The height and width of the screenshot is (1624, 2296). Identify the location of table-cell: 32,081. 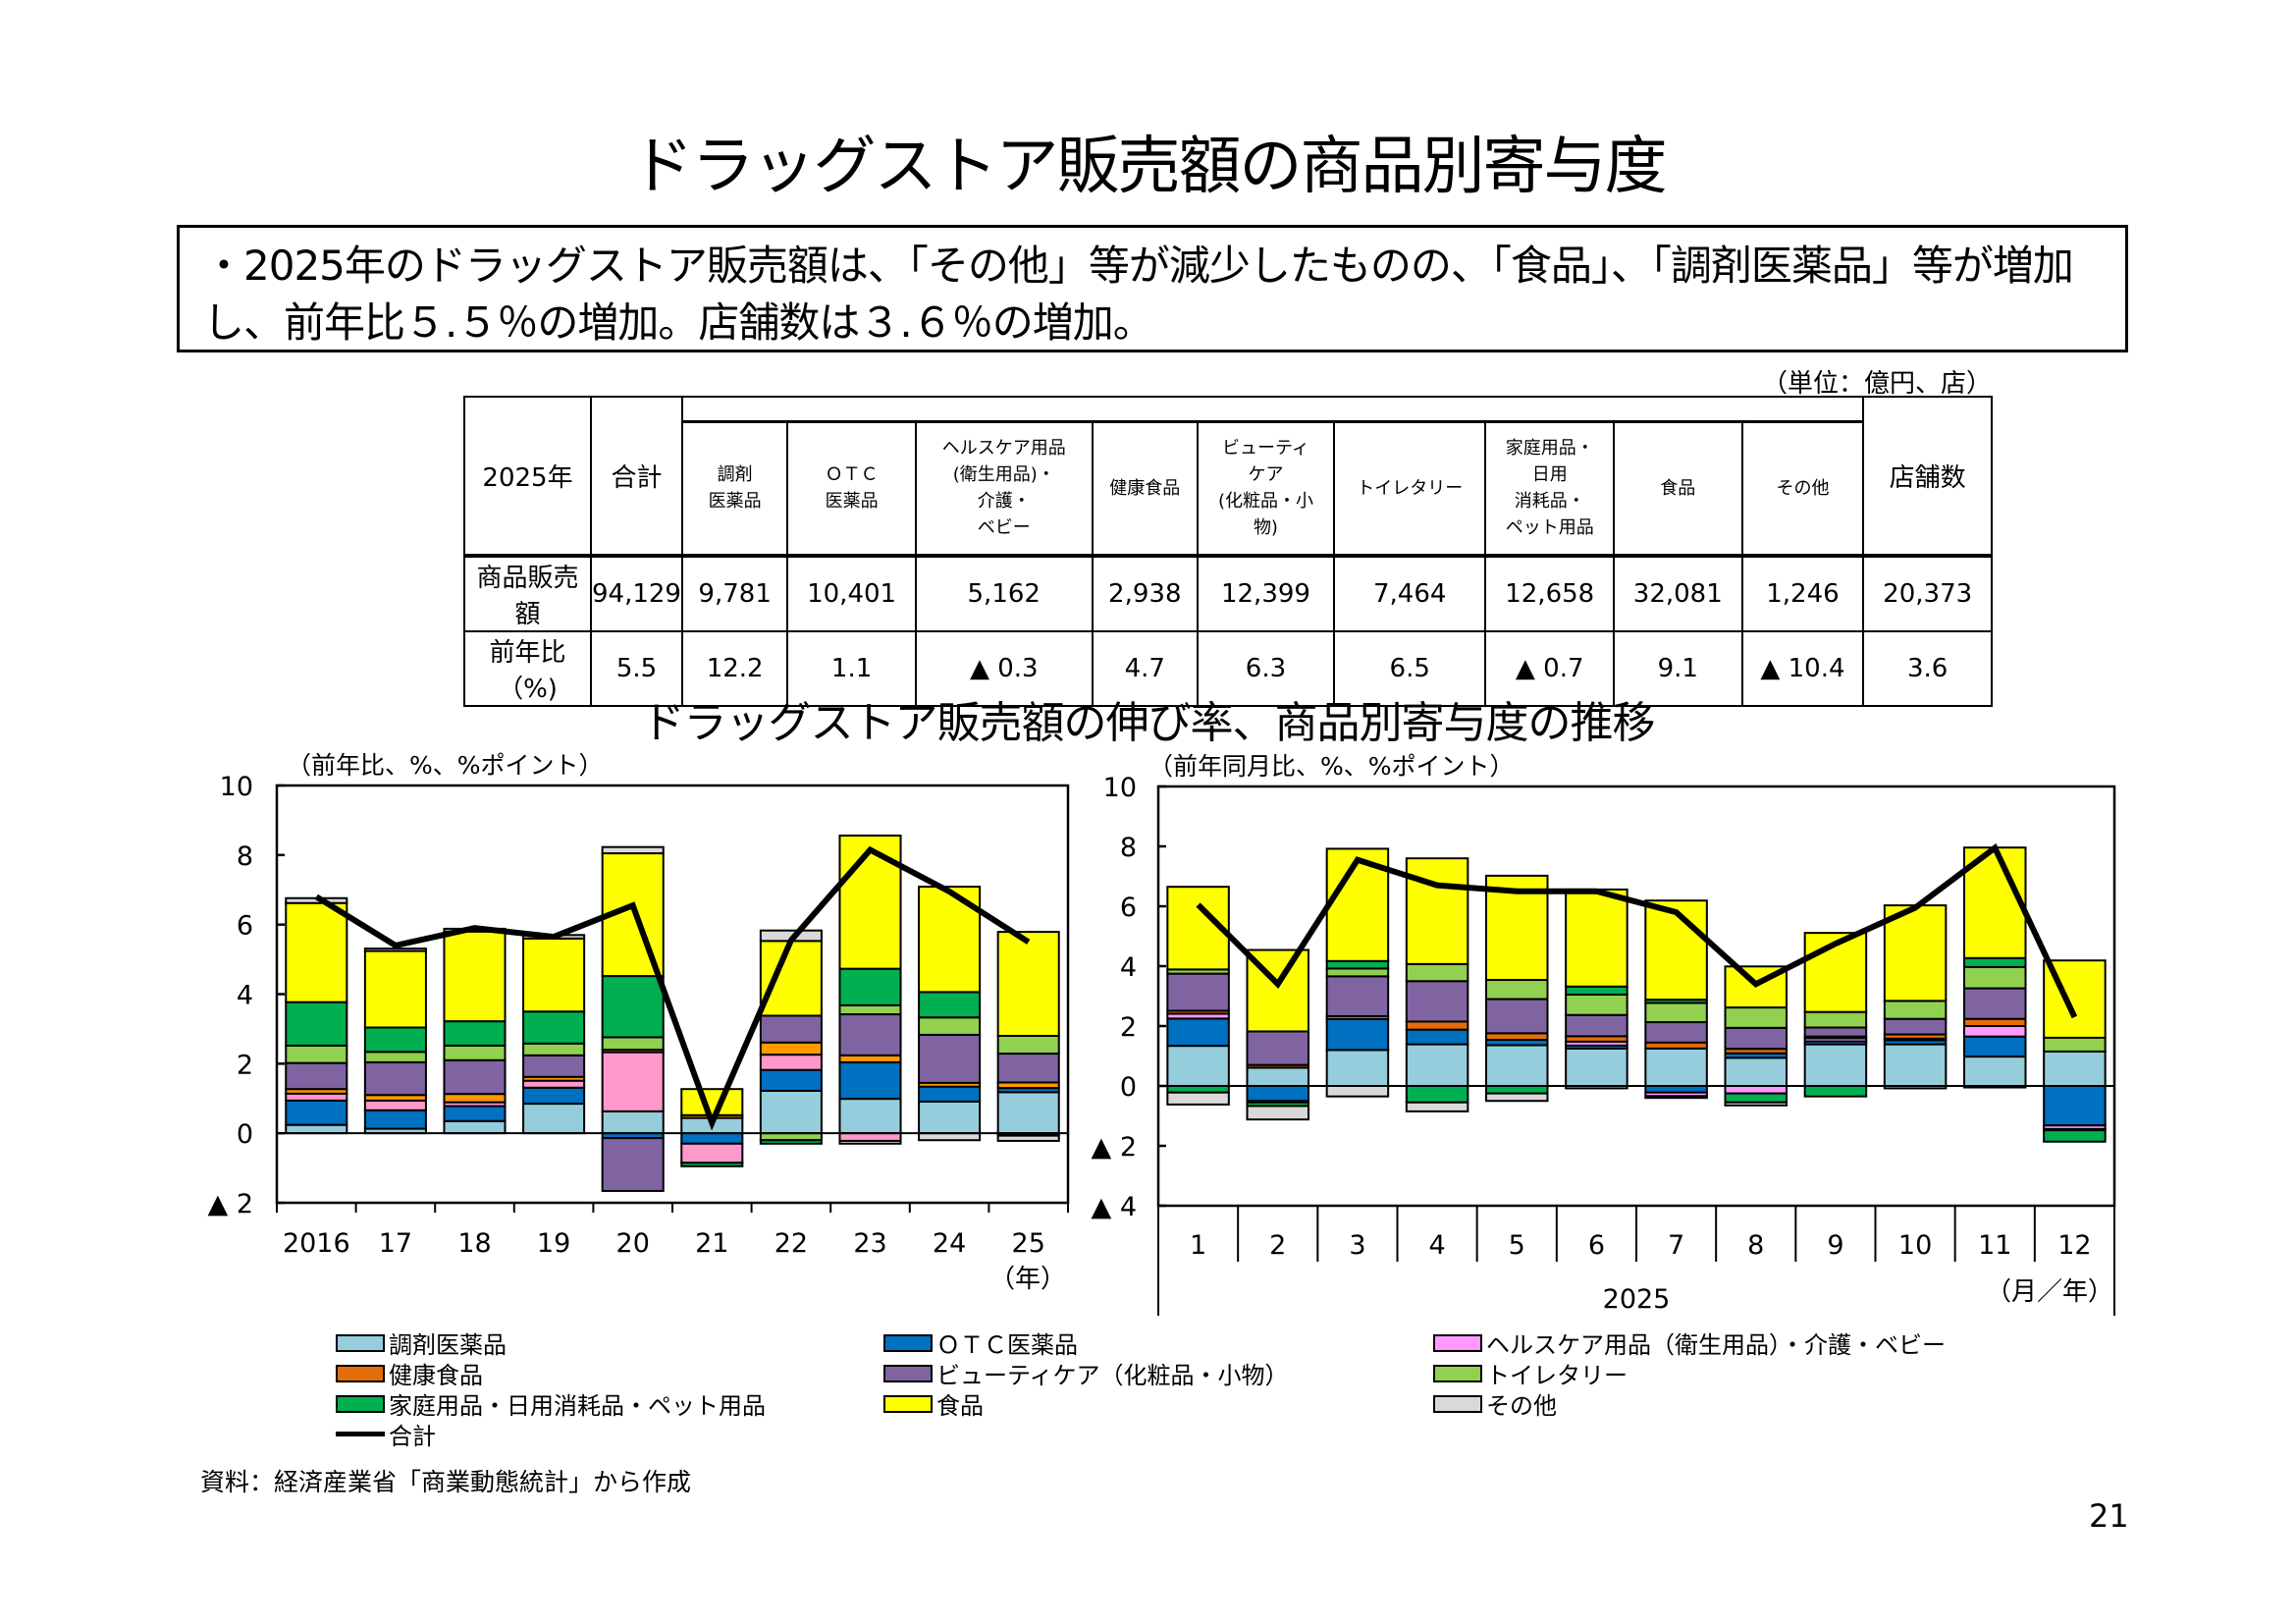
(1678, 593).